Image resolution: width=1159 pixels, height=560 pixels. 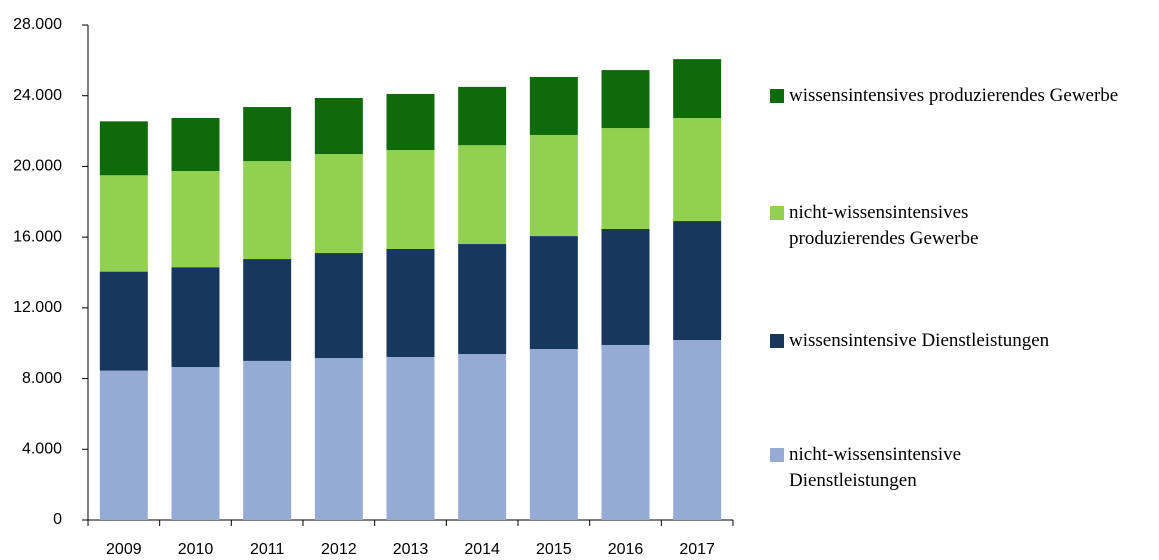 I want to click on legend-label: wissensintensives produzierendes Gewerbe, so click(x=954, y=95).